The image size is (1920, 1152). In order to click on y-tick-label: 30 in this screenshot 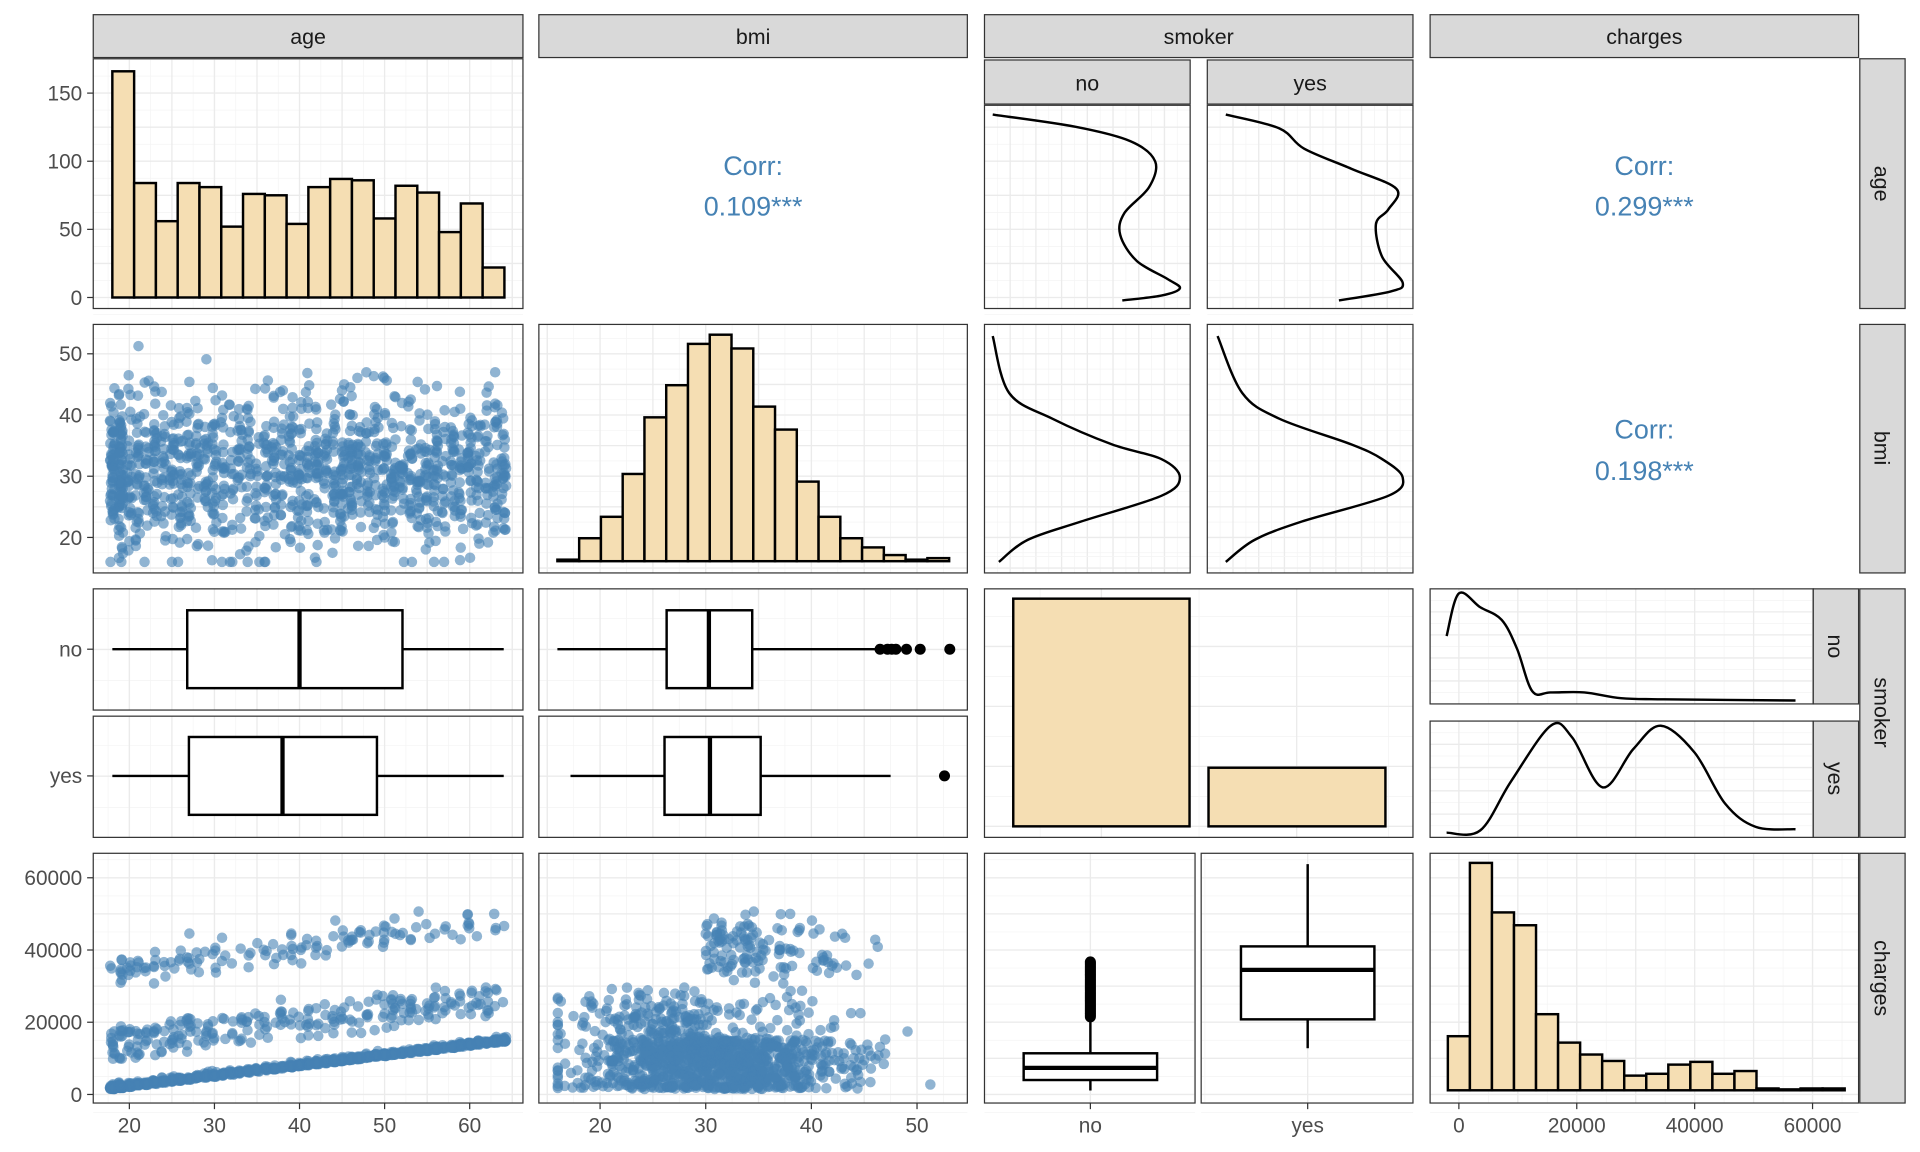, I will do `click(70, 477)`.